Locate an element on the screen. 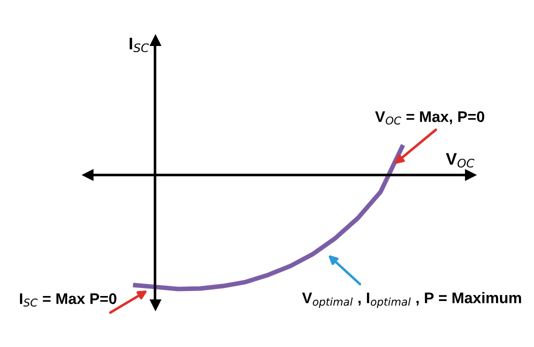 The width and height of the screenshot is (534, 347). x-axis-title: V$_{OC}$ is located at coordinates (460, 160).